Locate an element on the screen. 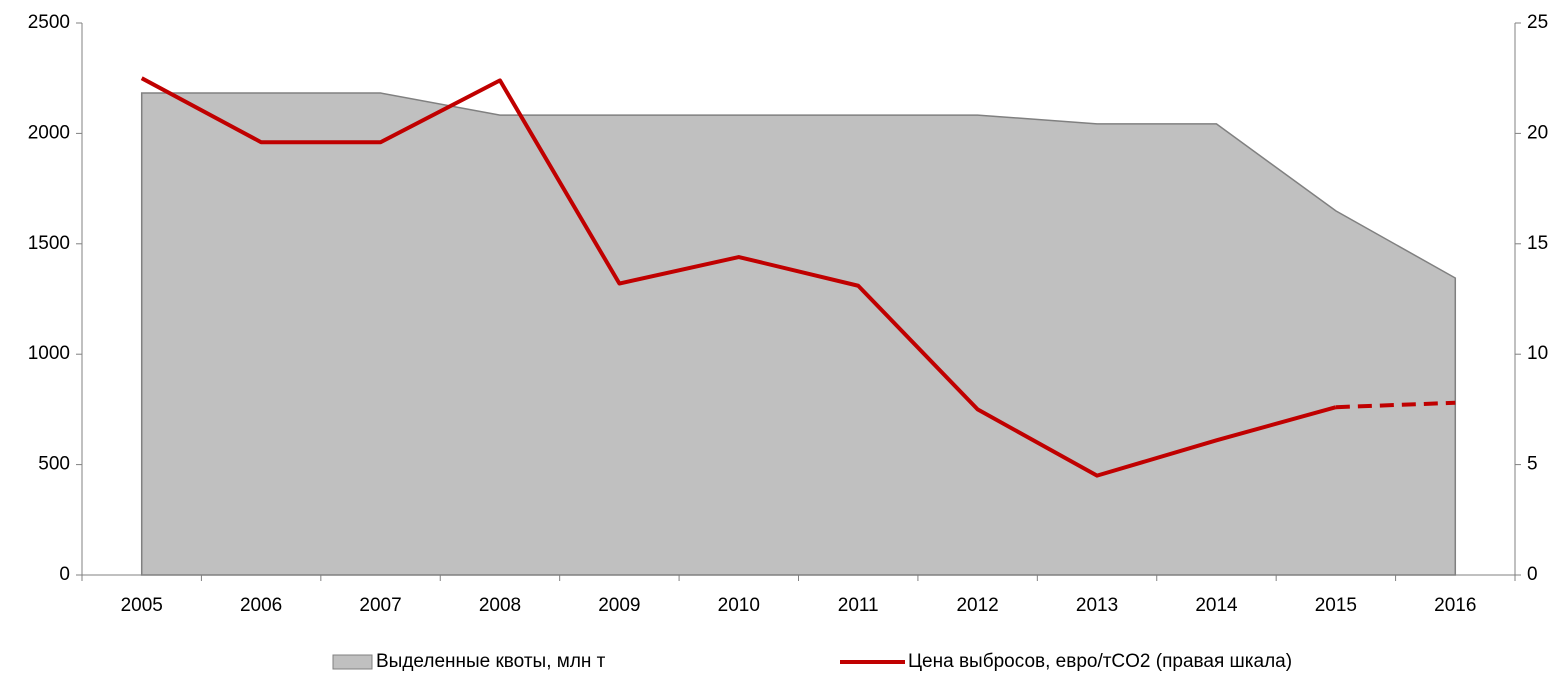 The height and width of the screenshot is (673, 1565). y-tick-label: 500 is located at coordinates (54, 464).